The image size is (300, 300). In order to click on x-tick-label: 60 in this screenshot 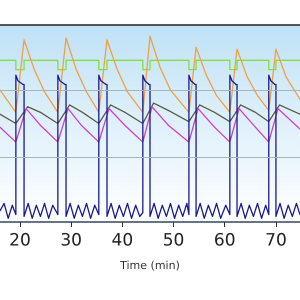, I will do `click(225, 240)`.